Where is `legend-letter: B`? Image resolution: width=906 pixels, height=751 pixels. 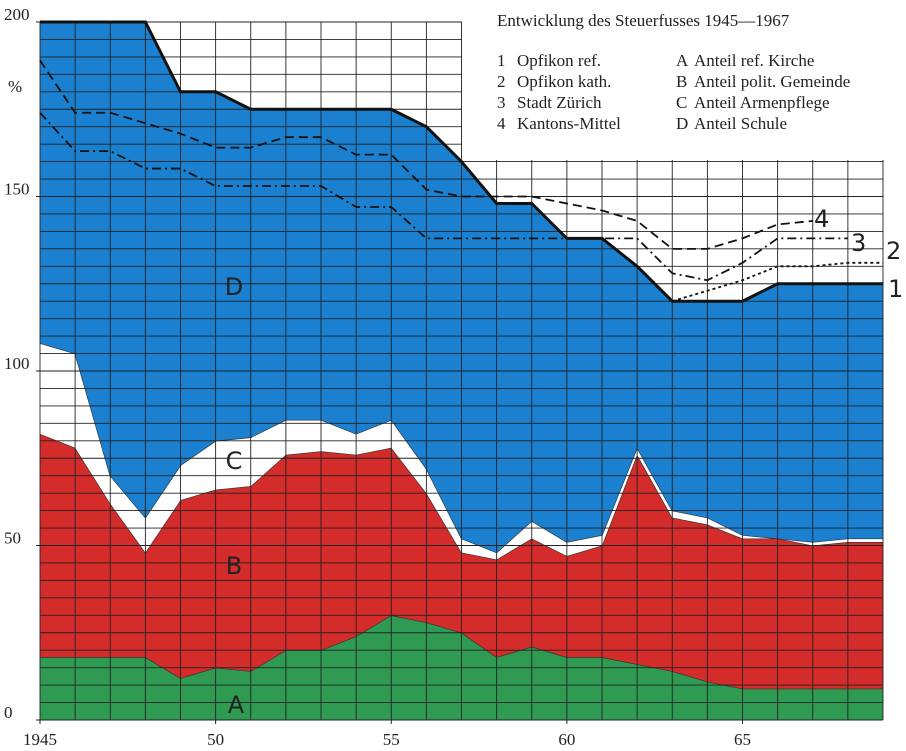
legend-letter: B is located at coordinates (681, 81).